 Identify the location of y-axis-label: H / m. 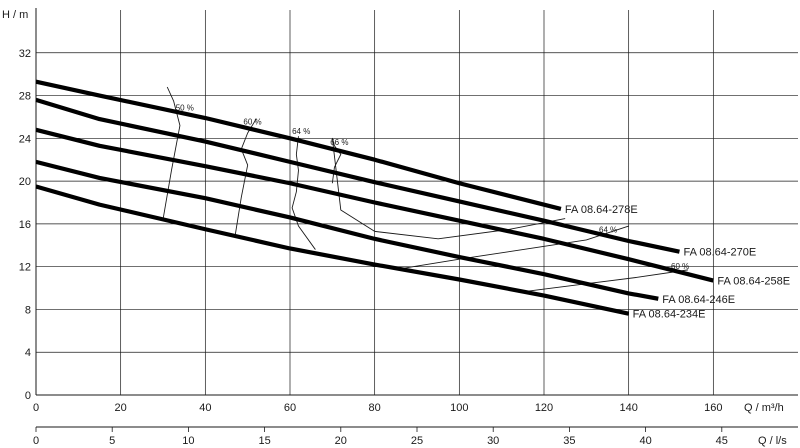
(15, 15).